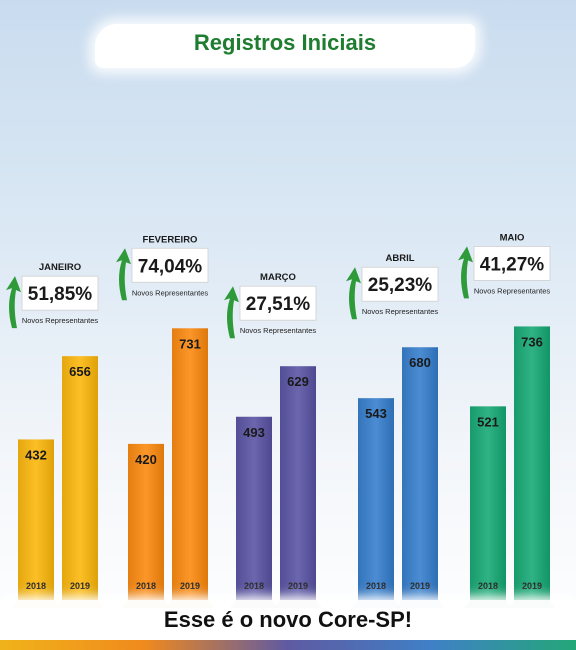 The image size is (576, 650). Describe the element at coordinates (80, 371) in the screenshot. I see `value-label: 656` at that location.